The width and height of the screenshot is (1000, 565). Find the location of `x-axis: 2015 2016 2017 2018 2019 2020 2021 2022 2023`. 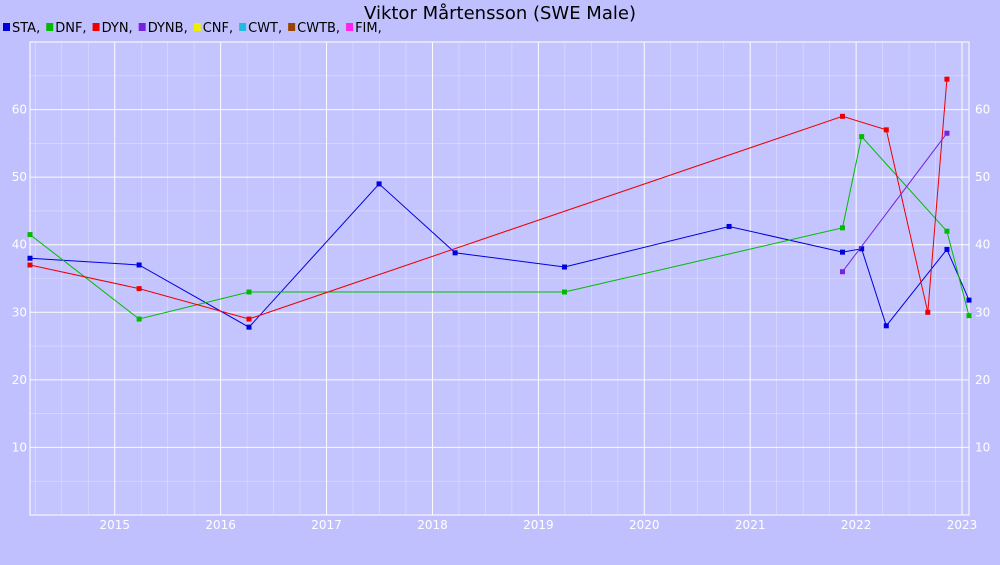

x-axis: 2015 2016 2017 2018 2019 2020 2021 2022 2023 is located at coordinates (538, 525).